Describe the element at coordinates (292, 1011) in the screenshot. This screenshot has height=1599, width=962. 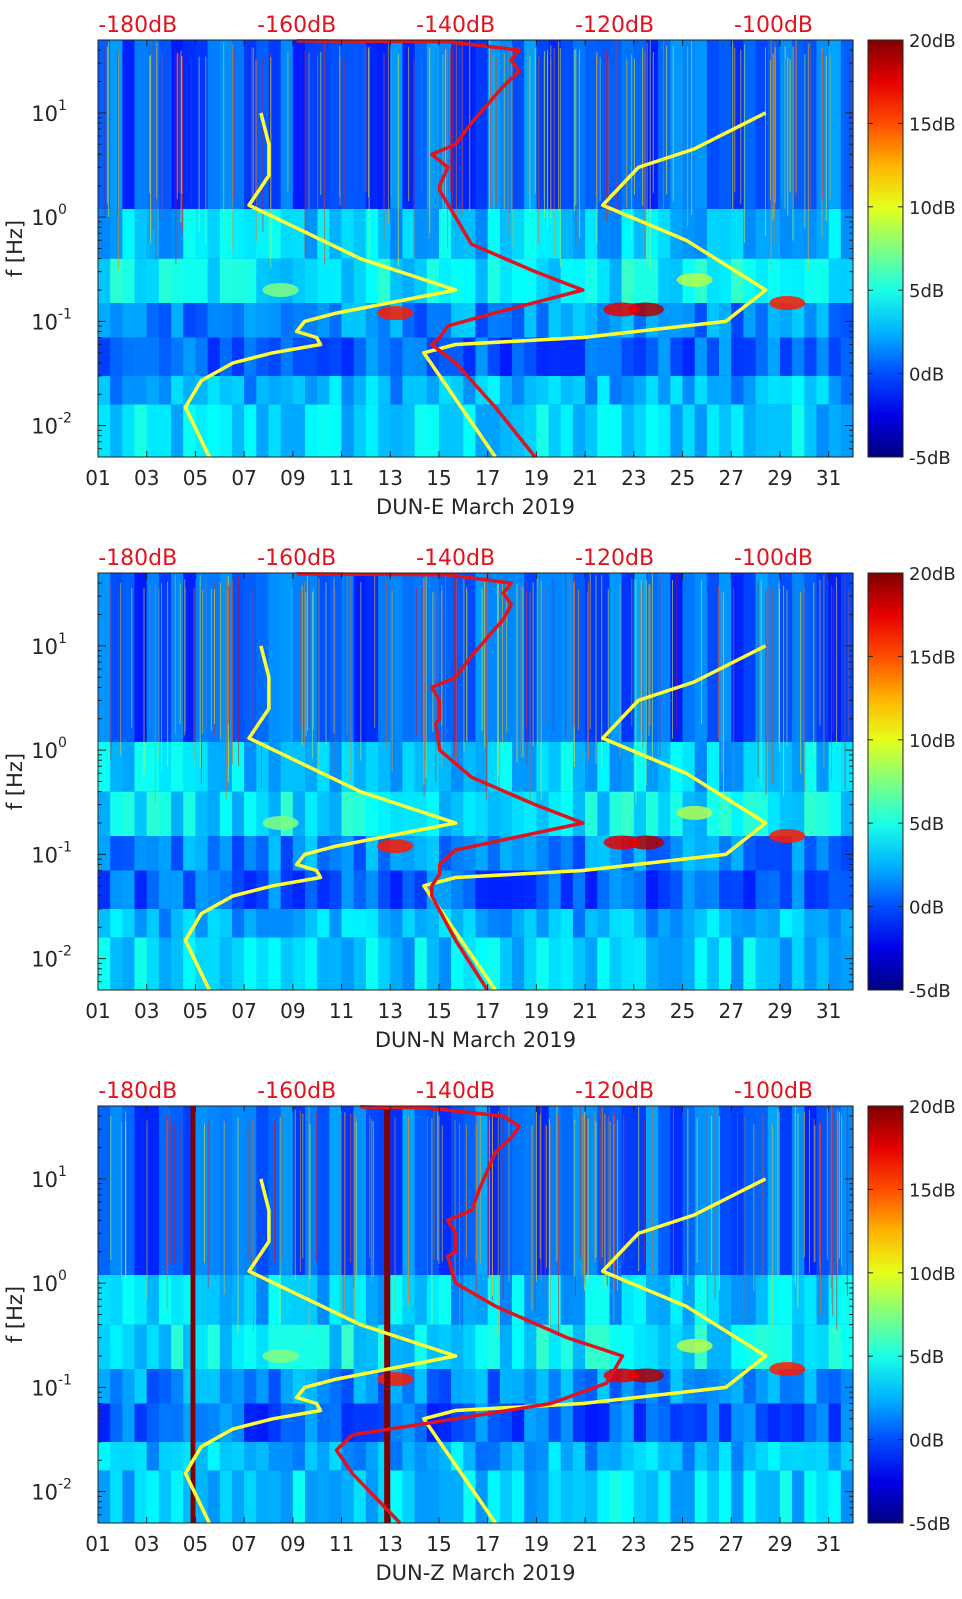
I see `x-tick-label: 09` at that location.